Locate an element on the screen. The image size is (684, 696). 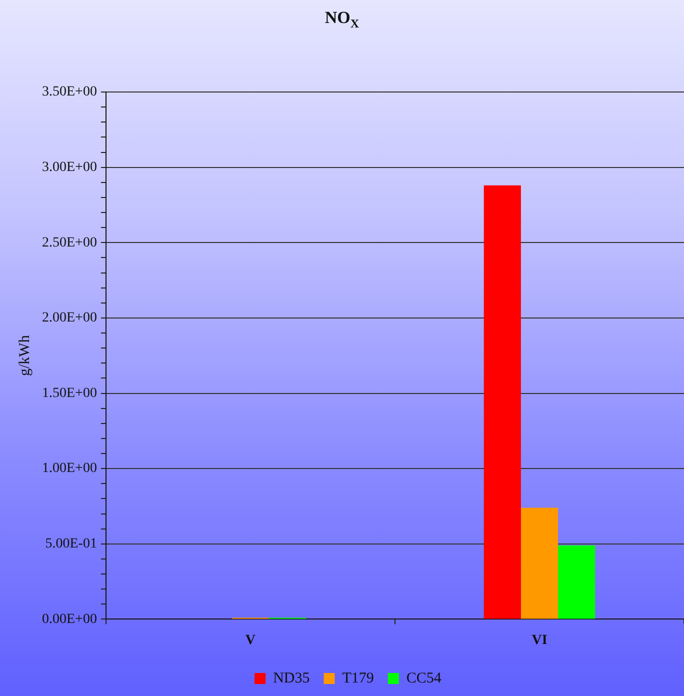
y-tick-label: 3.00E+00 is located at coordinates (69, 167).